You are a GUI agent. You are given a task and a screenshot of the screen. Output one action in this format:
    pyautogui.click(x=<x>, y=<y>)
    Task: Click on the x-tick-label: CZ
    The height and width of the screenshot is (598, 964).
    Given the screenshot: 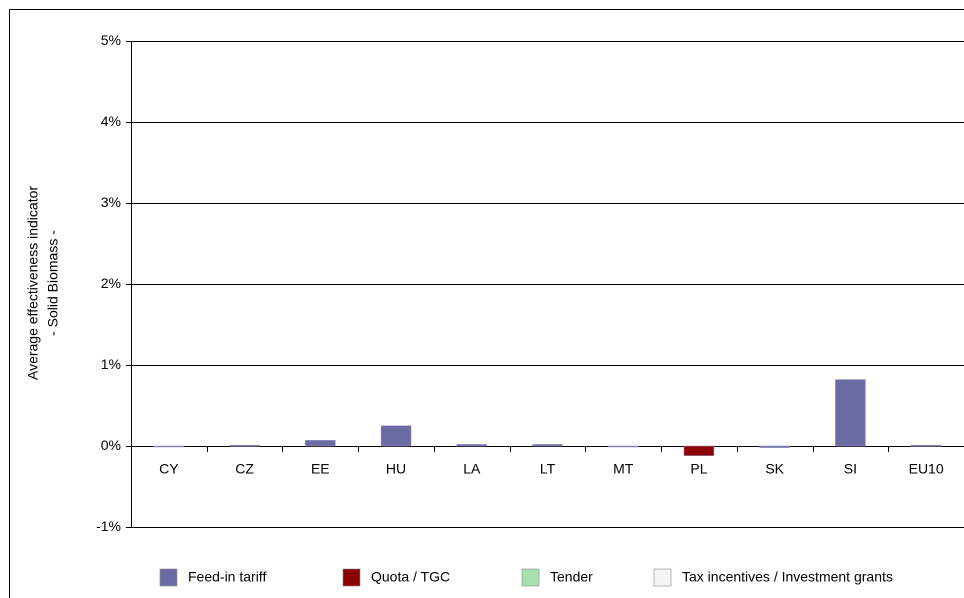 What is the action you would take?
    pyautogui.click(x=244, y=469)
    